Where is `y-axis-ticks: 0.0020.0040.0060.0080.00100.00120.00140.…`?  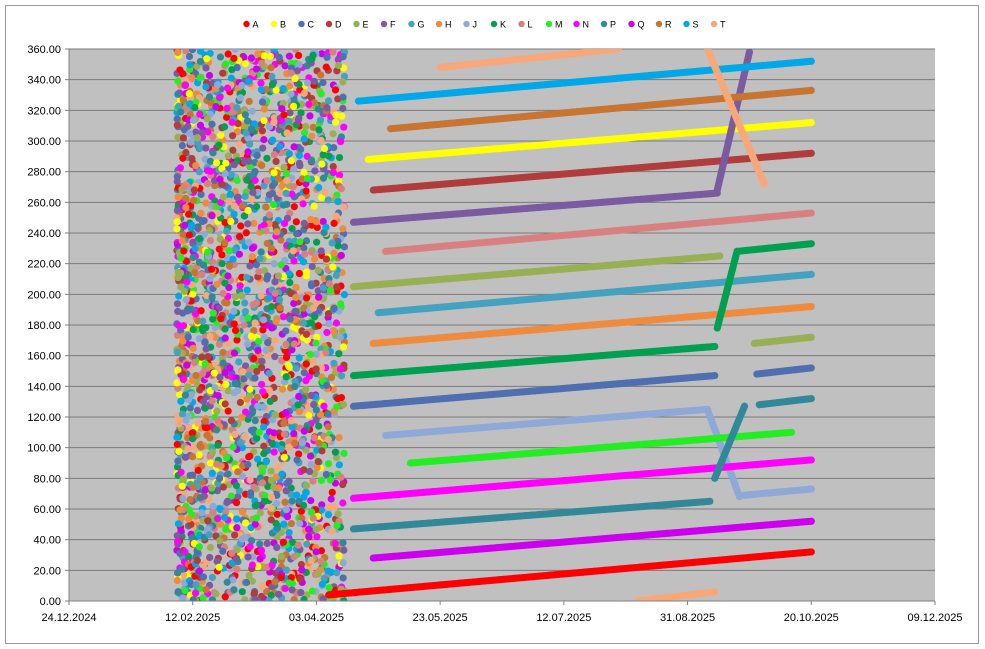
y-axis-ticks: 0.0020.0040.0060.0080.00100.00120.00140.… is located at coordinates (48, 326).